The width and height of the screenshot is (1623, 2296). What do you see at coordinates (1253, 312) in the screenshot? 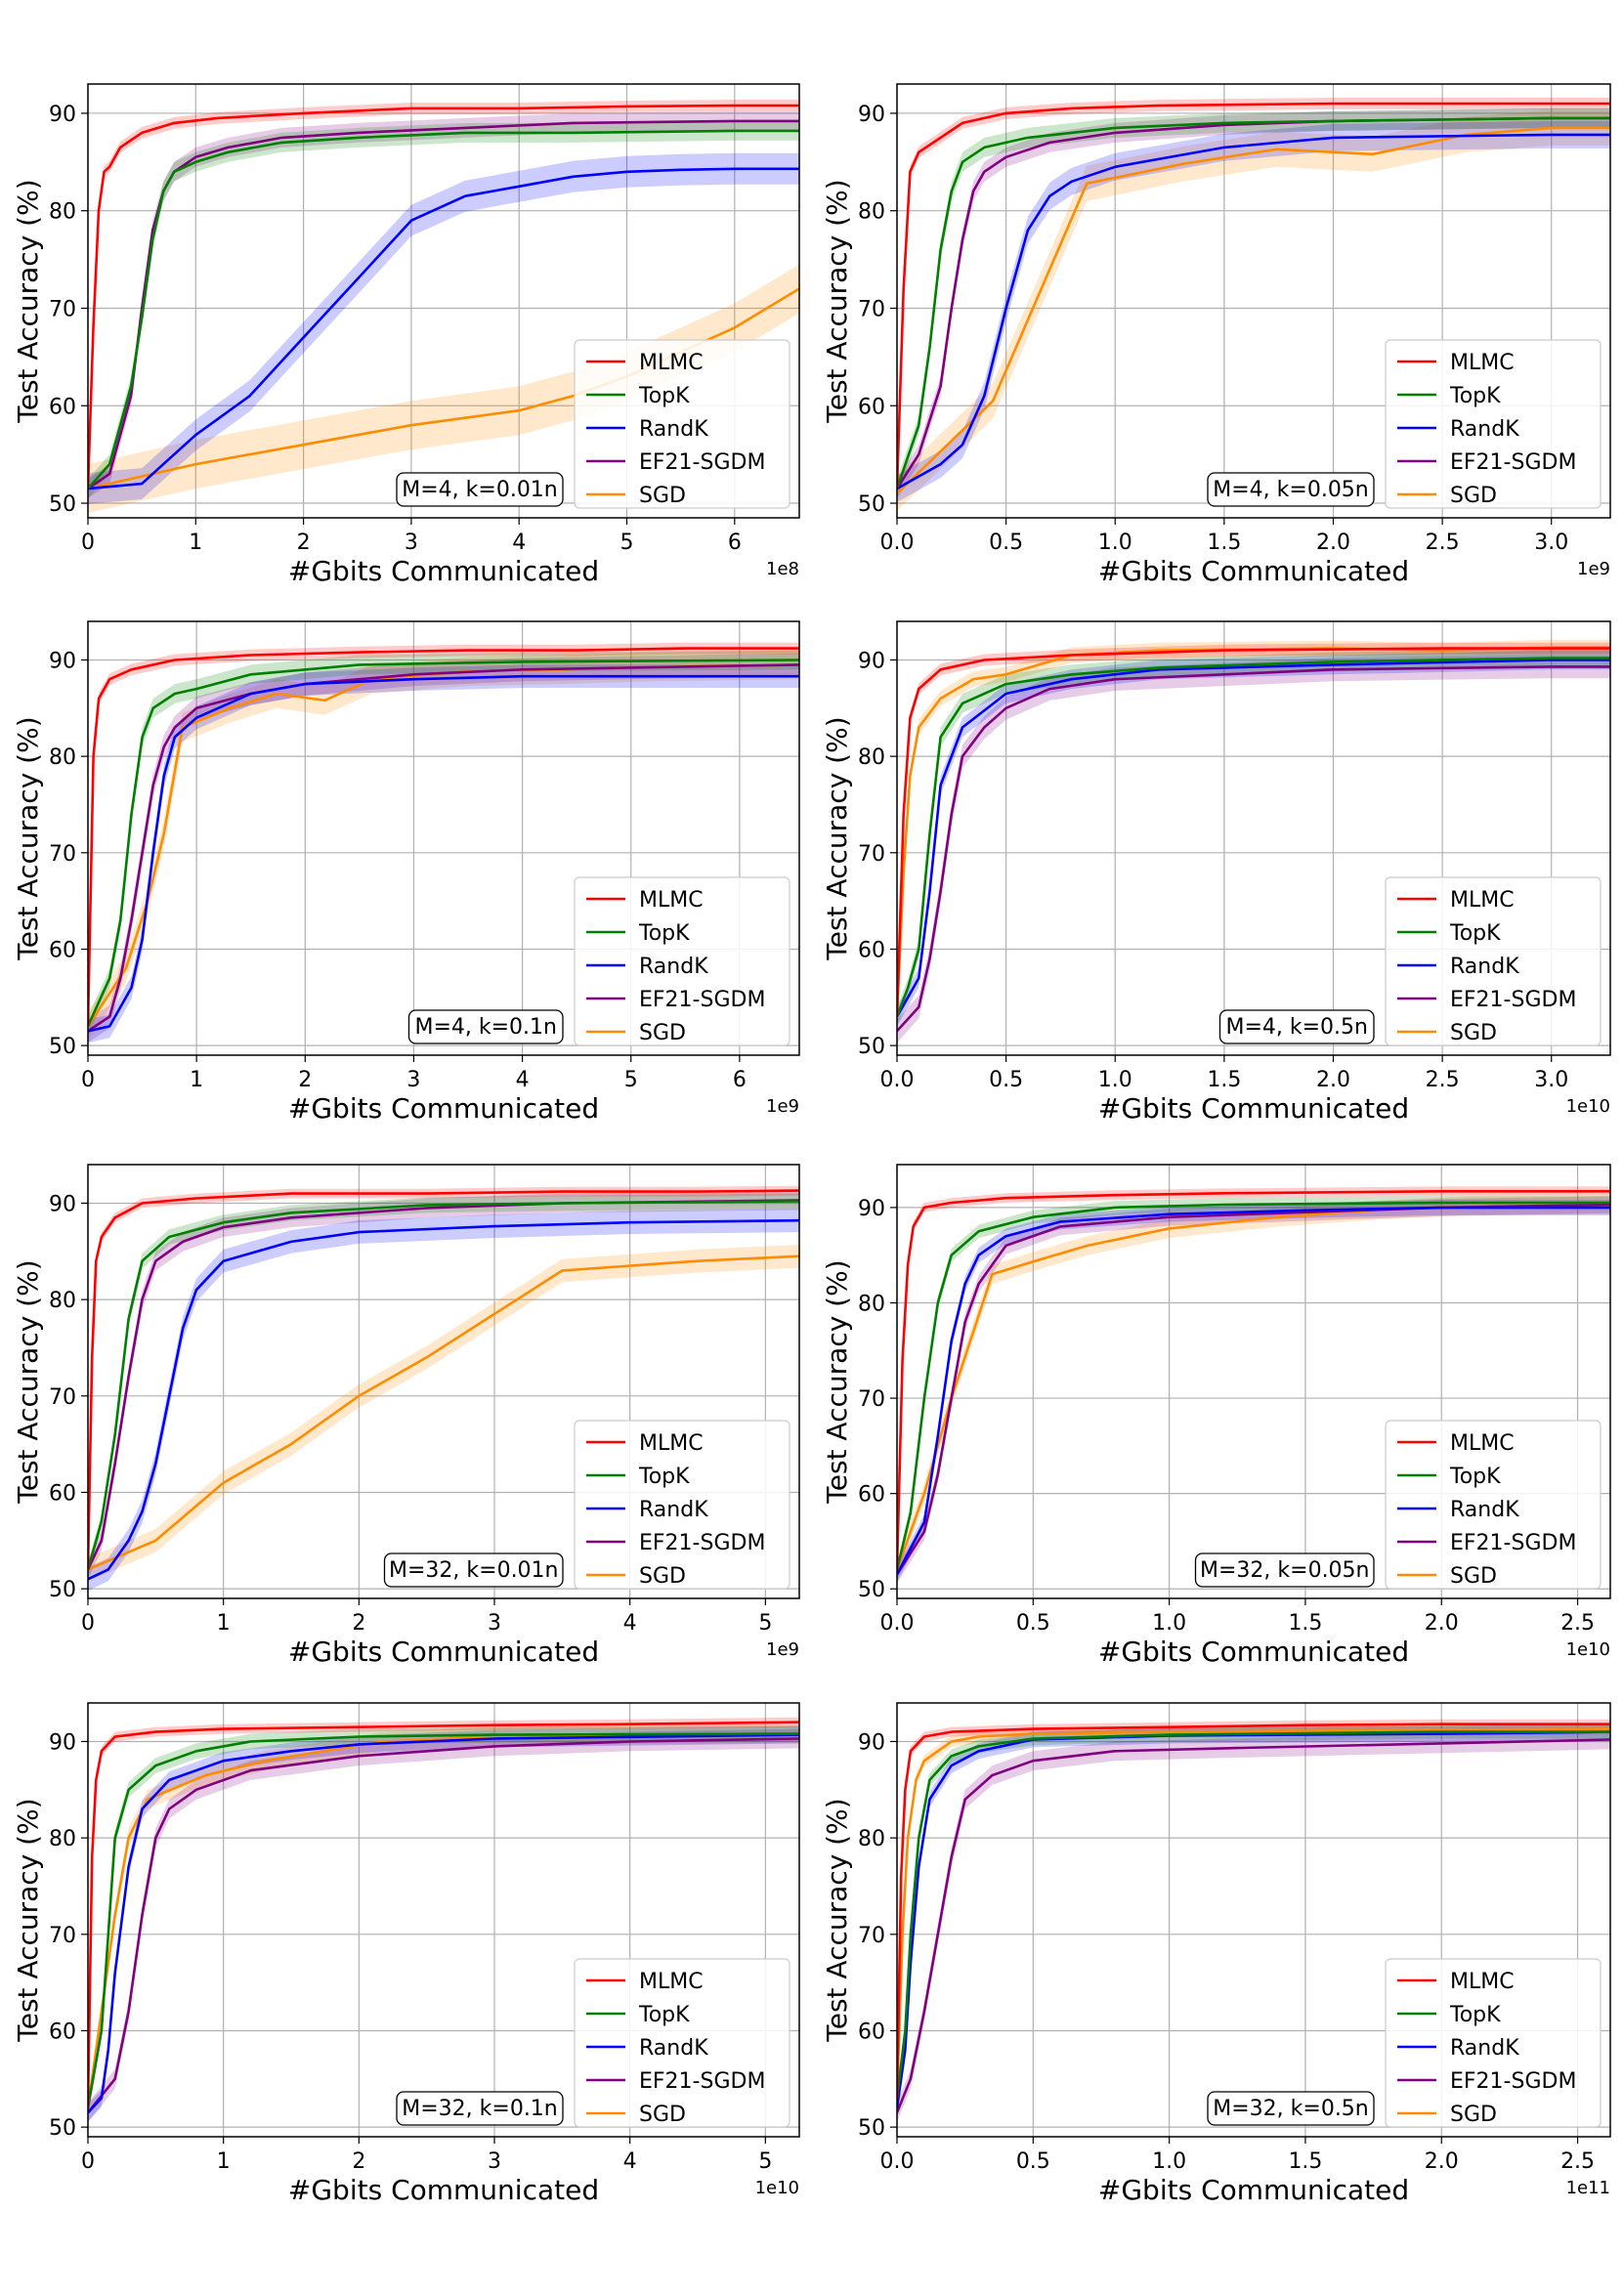
I see `series-line-randk` at bounding box center [1253, 312].